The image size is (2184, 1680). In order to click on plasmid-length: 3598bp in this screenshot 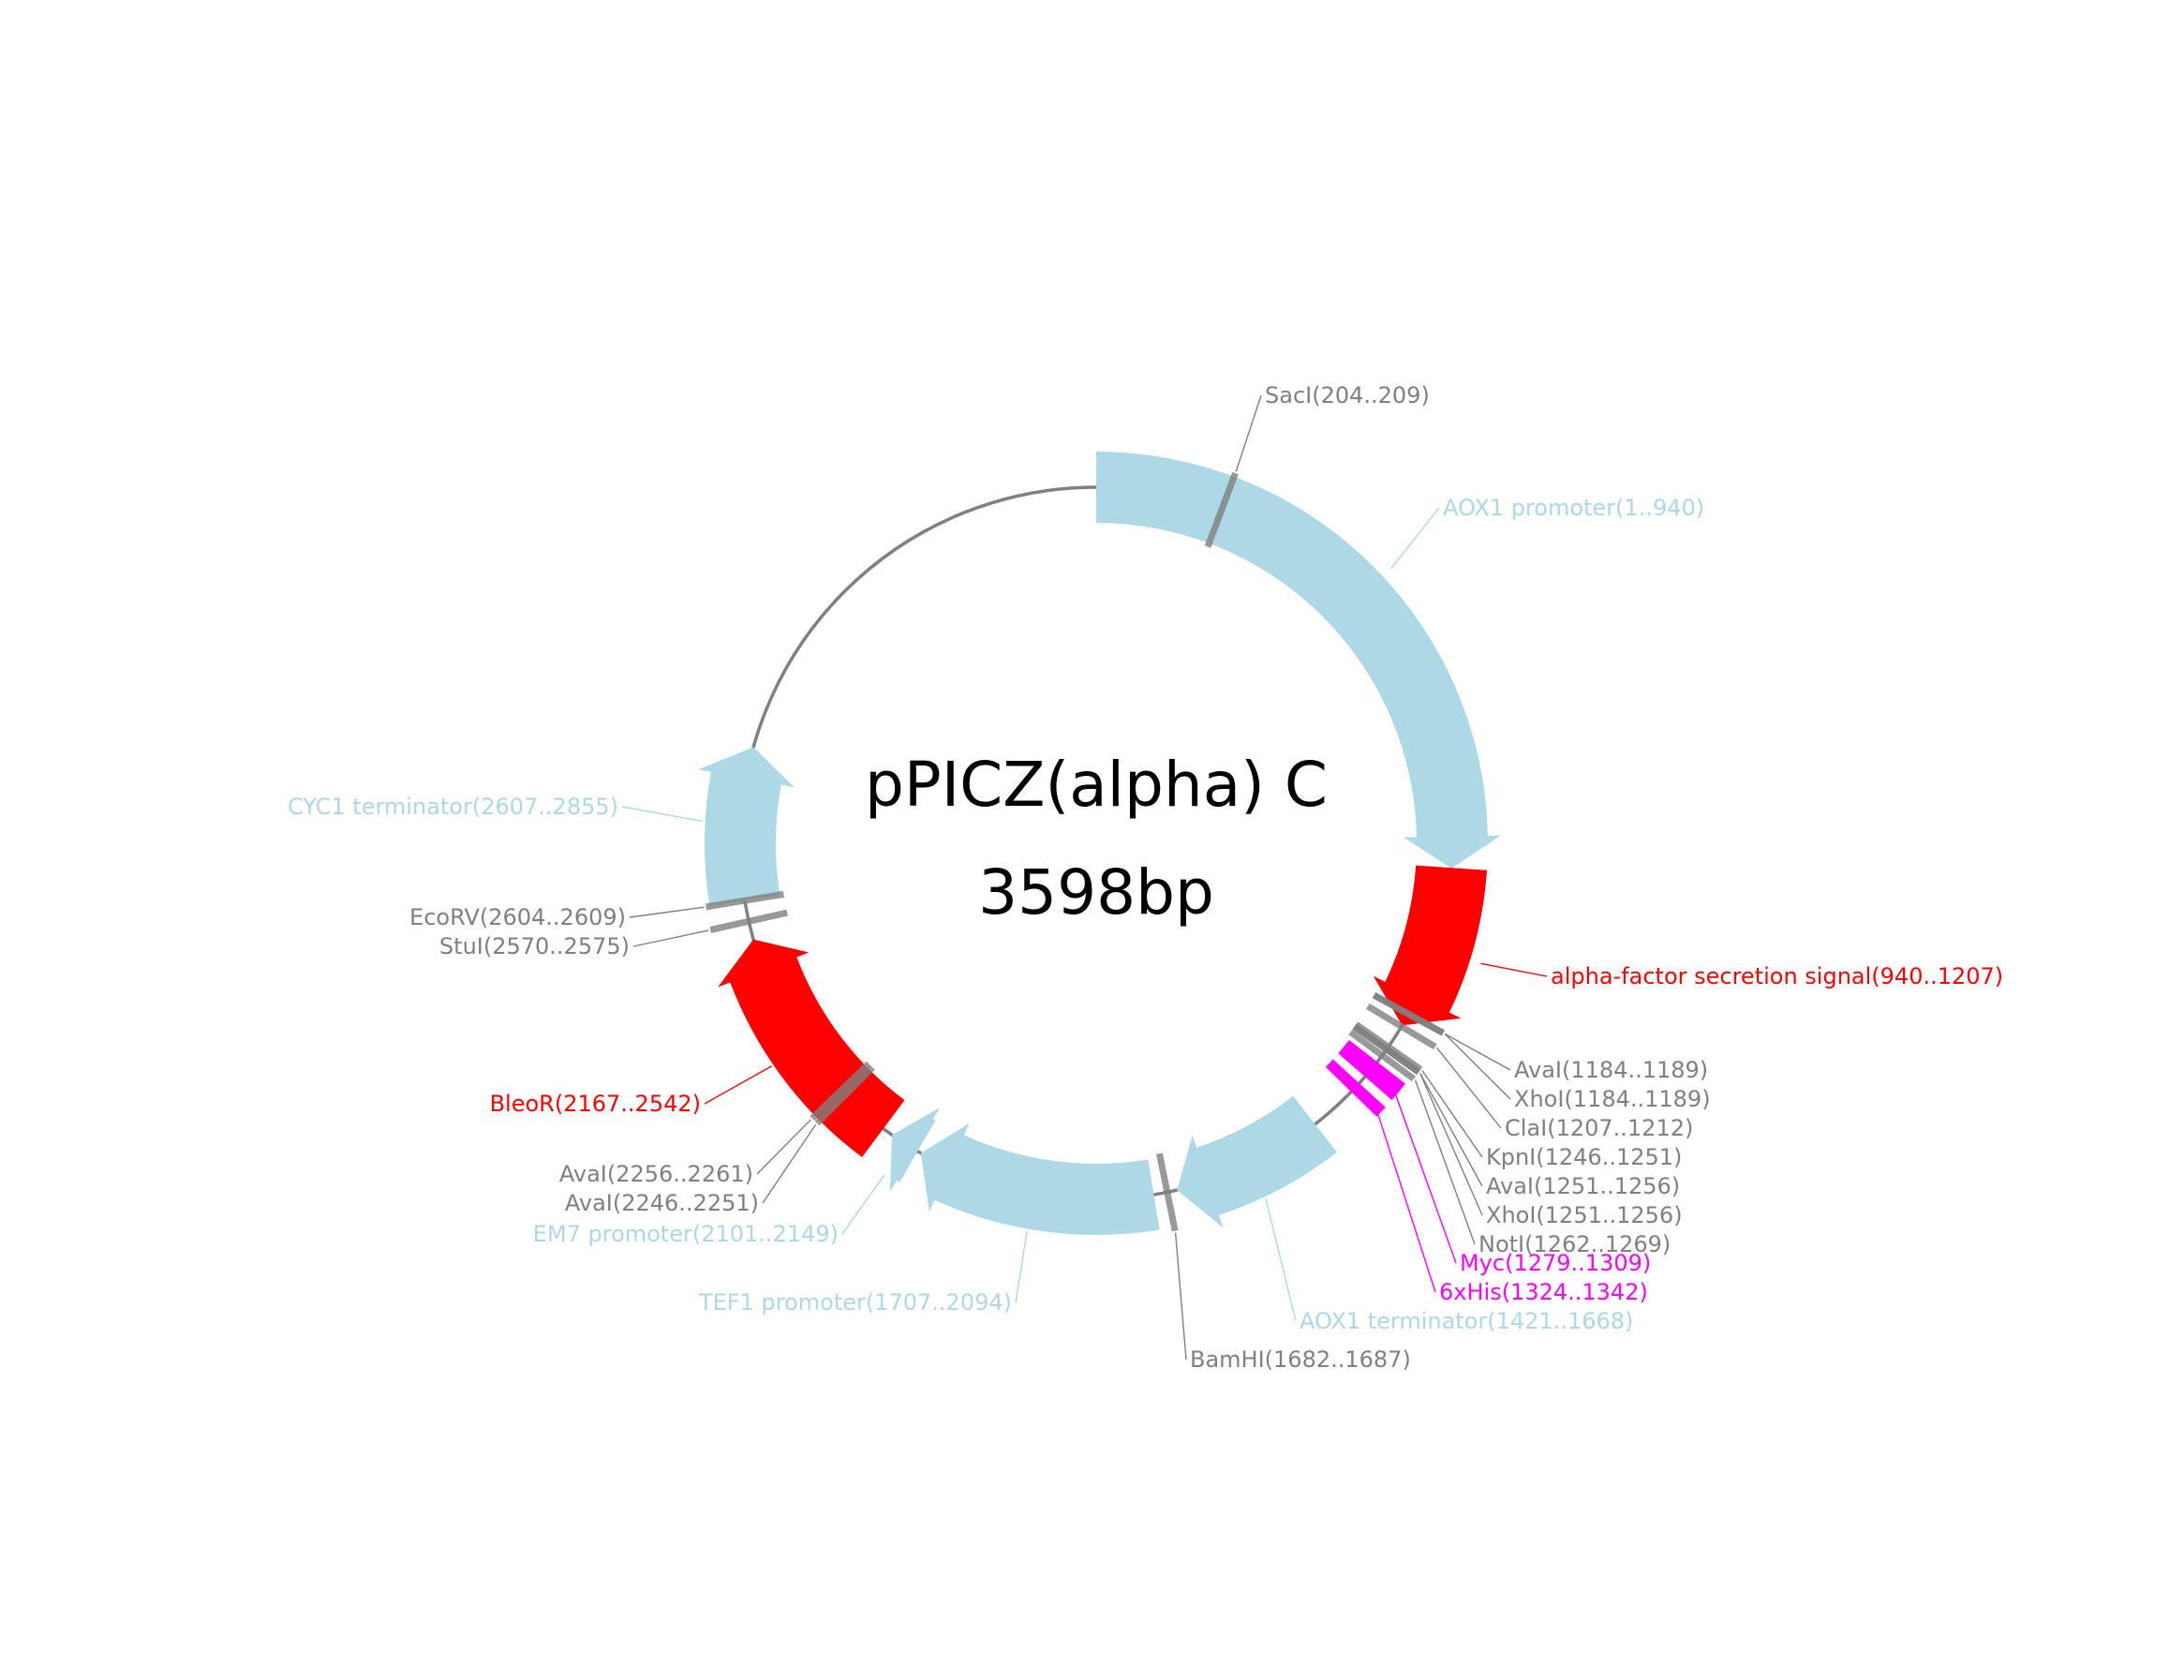, I will do `click(1096, 892)`.